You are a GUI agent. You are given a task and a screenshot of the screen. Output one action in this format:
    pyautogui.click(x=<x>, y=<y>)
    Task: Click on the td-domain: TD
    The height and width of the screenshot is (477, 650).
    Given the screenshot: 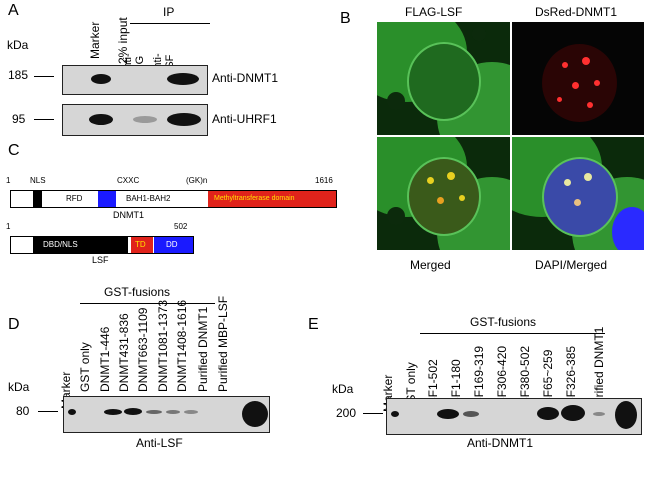 What is the action you would take?
    pyautogui.click(x=142, y=245)
    